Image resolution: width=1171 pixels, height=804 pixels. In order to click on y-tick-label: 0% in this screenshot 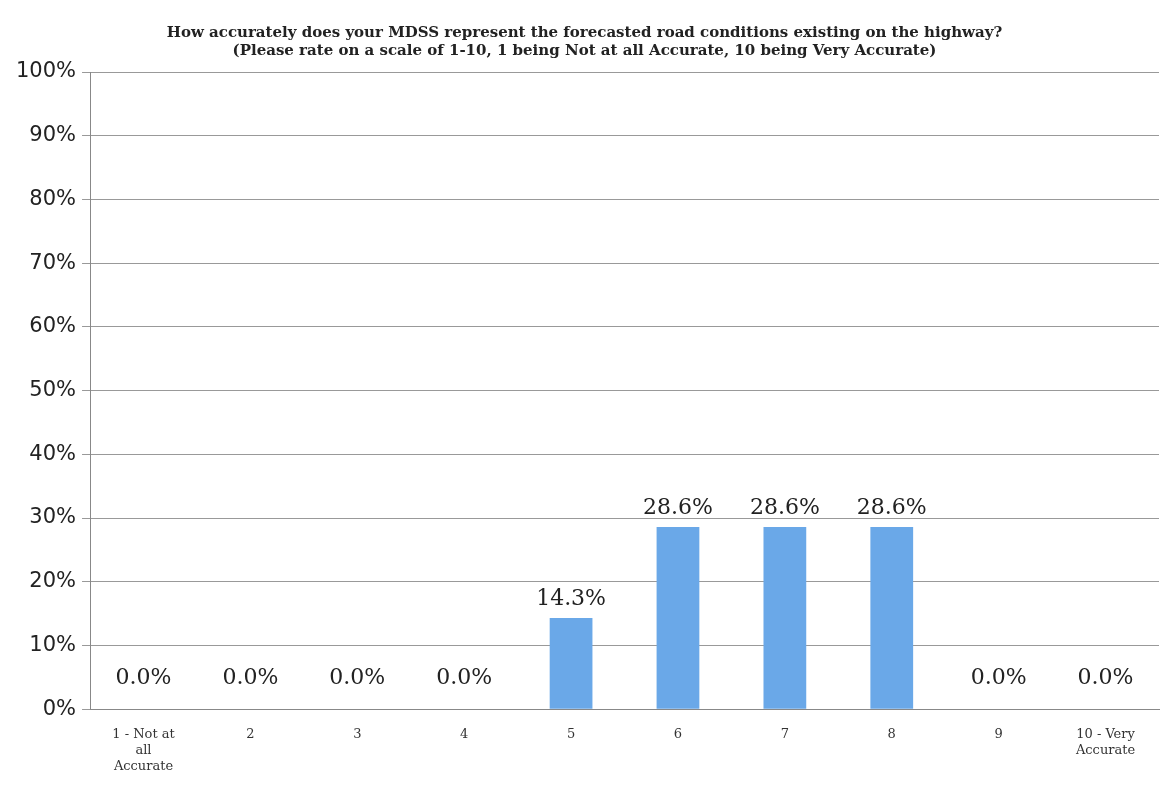, I will do `click(59, 707)`.